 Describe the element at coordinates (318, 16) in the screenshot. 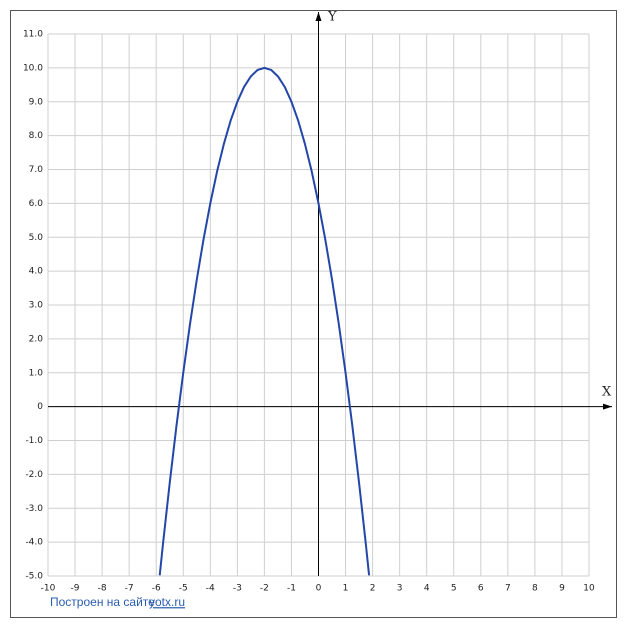

I see `y-axis-arrow` at that location.